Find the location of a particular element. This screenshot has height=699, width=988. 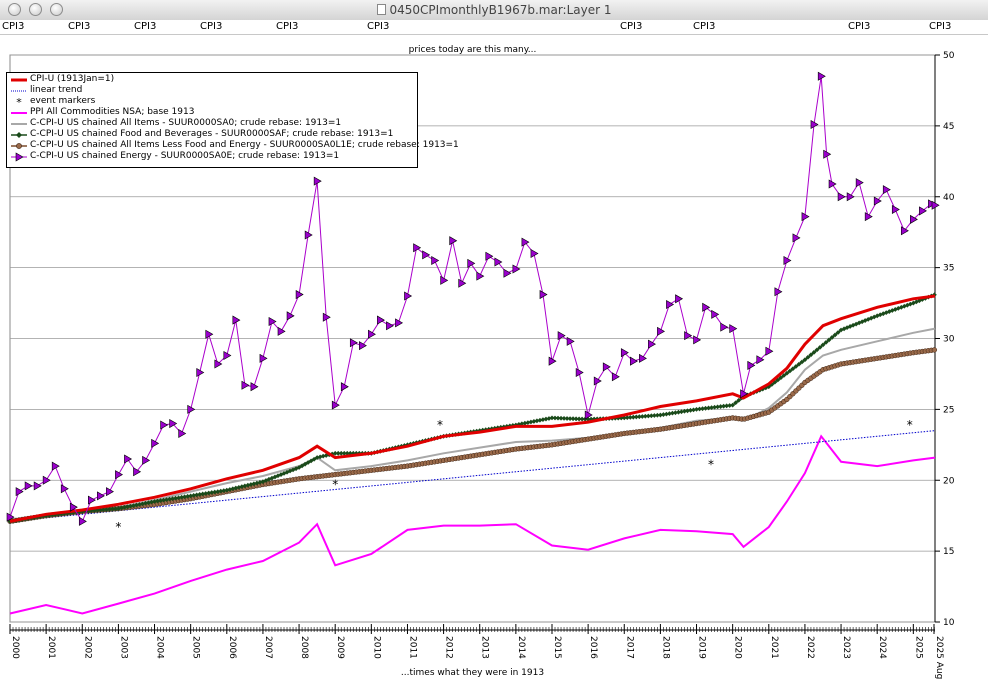

chart-xlabel: ...times what they were in 1913 is located at coordinates (472, 673).